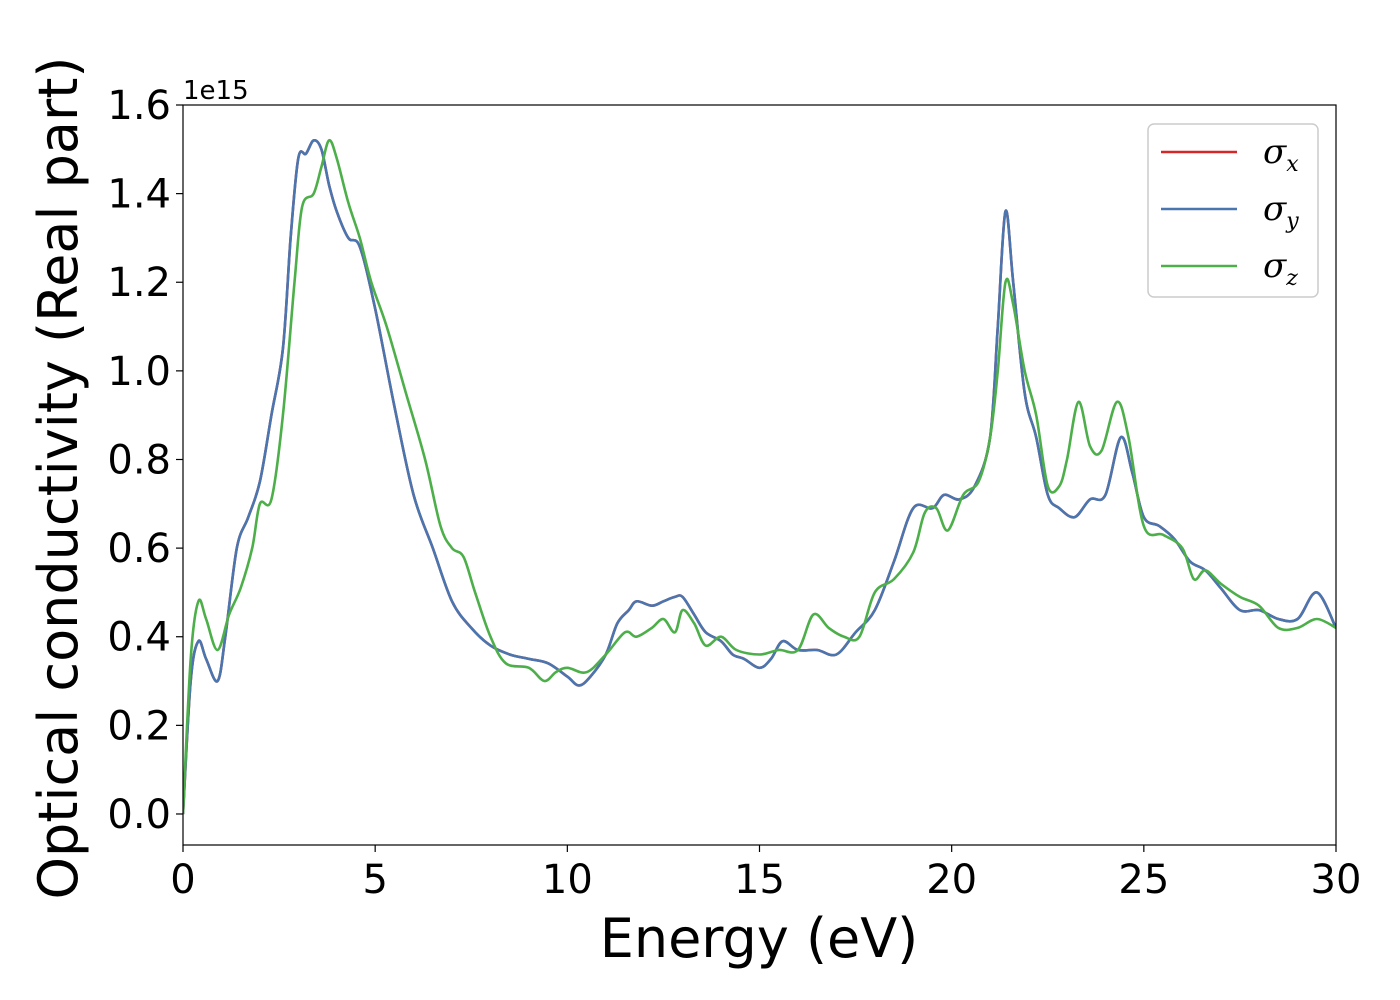 The image size is (1400, 1000). Describe the element at coordinates (139, 195) in the screenshot. I see `y-tick-label: 1.4` at that location.